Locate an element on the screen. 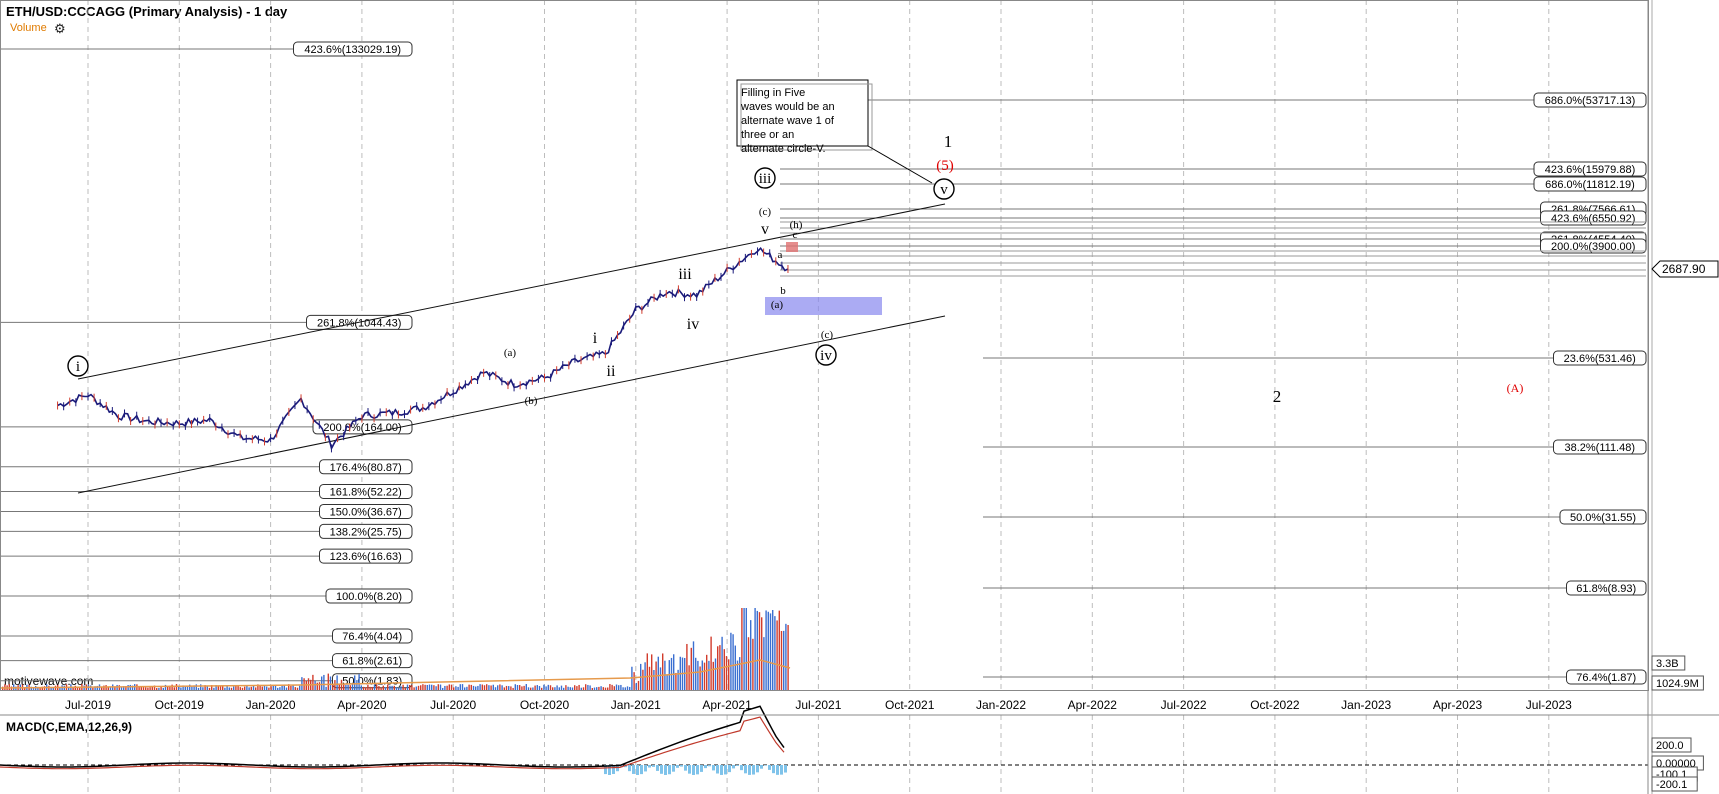 The width and height of the screenshot is (1719, 794). current-price-tag is located at coordinates (1685, 269).